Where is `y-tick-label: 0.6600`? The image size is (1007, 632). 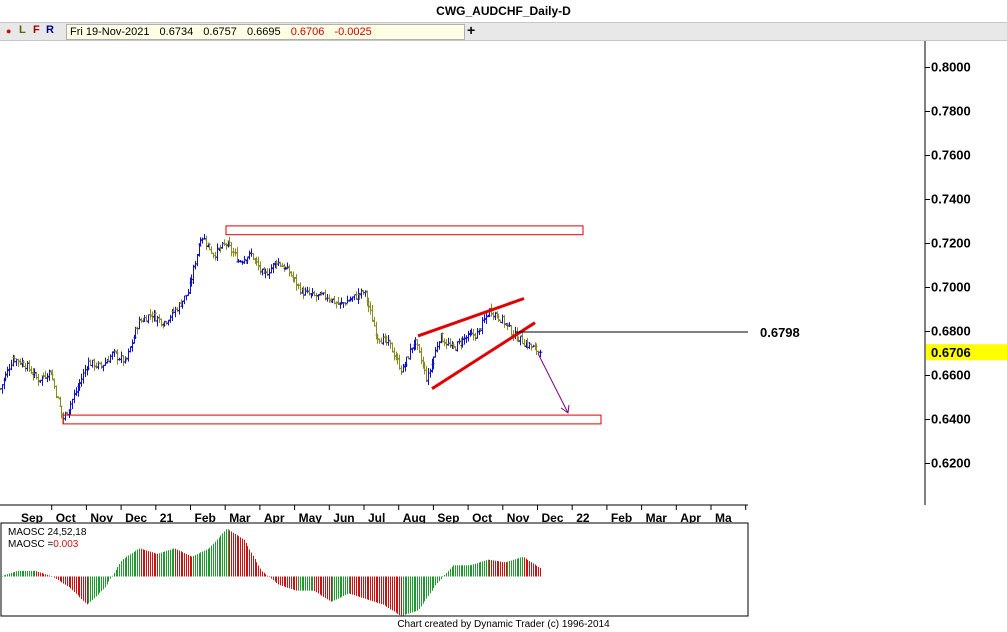 y-tick-label: 0.6600 is located at coordinates (951, 375).